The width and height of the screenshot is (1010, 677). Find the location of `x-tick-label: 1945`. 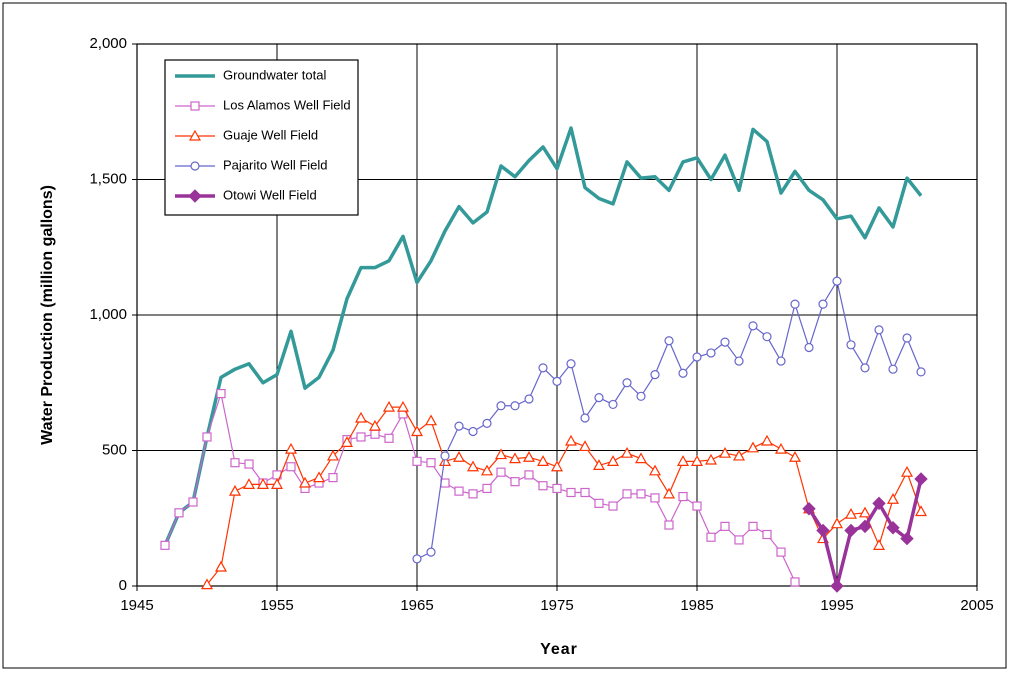

x-tick-label: 1945 is located at coordinates (136, 605).